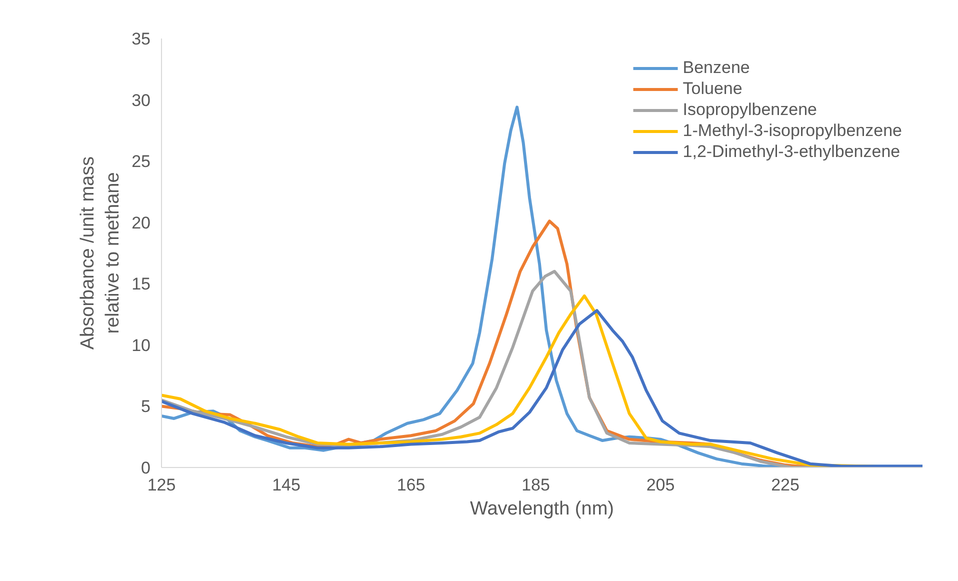 This screenshot has height=581, width=958. Describe the element at coordinates (791, 152) in the screenshot. I see `legend-label: 1,2-Dimethyl-3-ethylbenzene` at that location.